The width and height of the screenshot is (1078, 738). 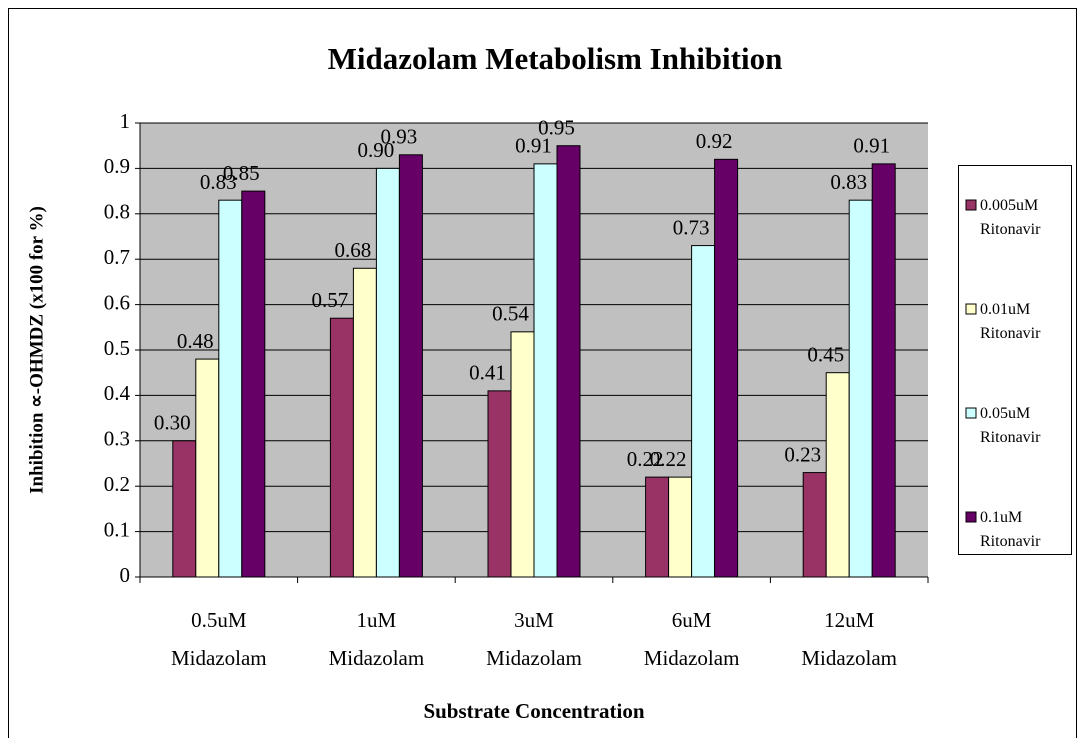 I want to click on x-tick-label: 1uM Midazolam, so click(x=377, y=639).